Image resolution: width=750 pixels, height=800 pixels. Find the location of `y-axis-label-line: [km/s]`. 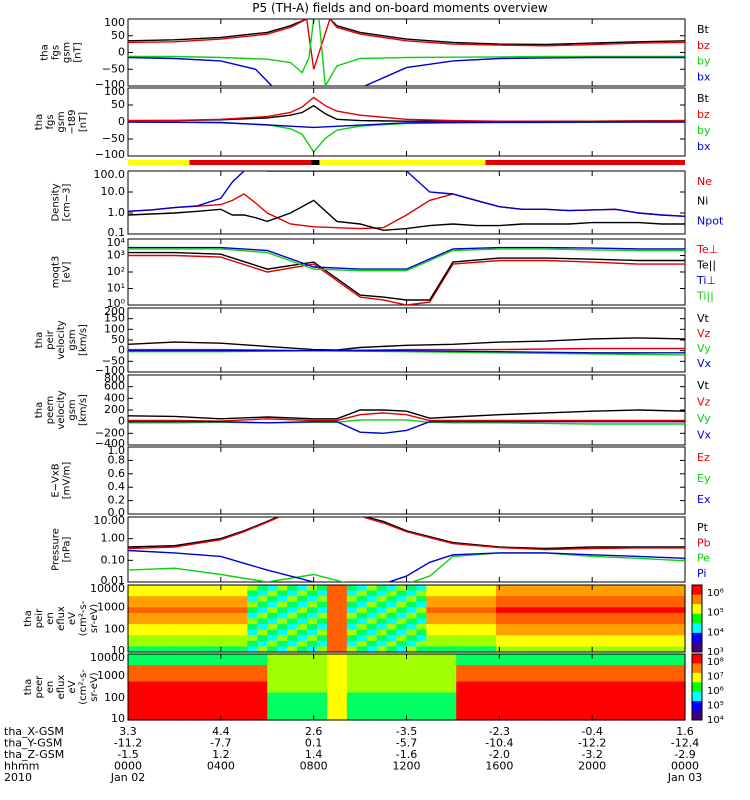

y-axis-label-line: [km/s] is located at coordinates (83, 340).